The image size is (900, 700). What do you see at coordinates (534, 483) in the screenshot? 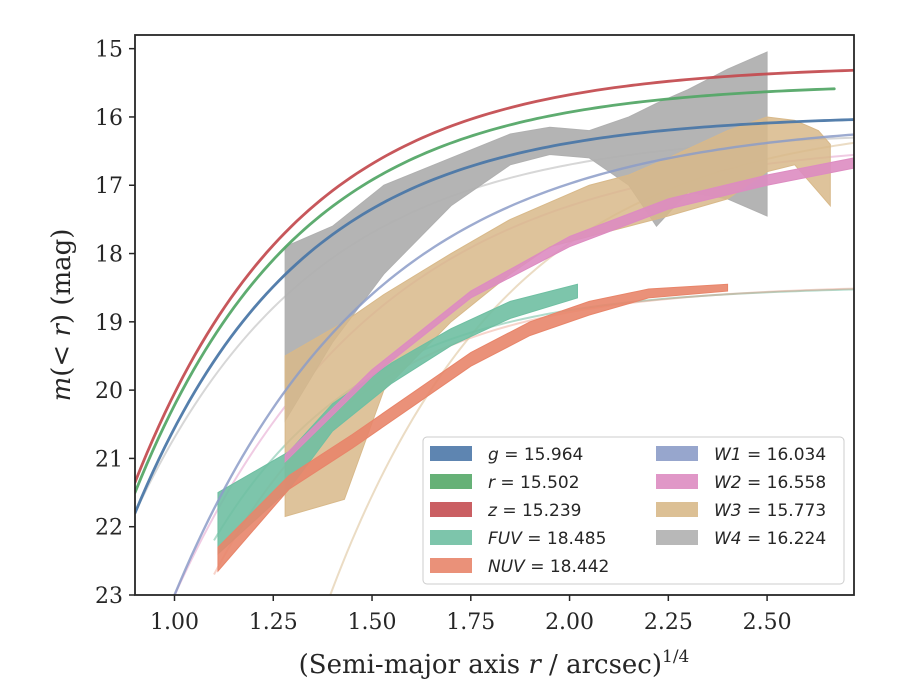
I see `legend-label: r = 15.502` at bounding box center [534, 483].